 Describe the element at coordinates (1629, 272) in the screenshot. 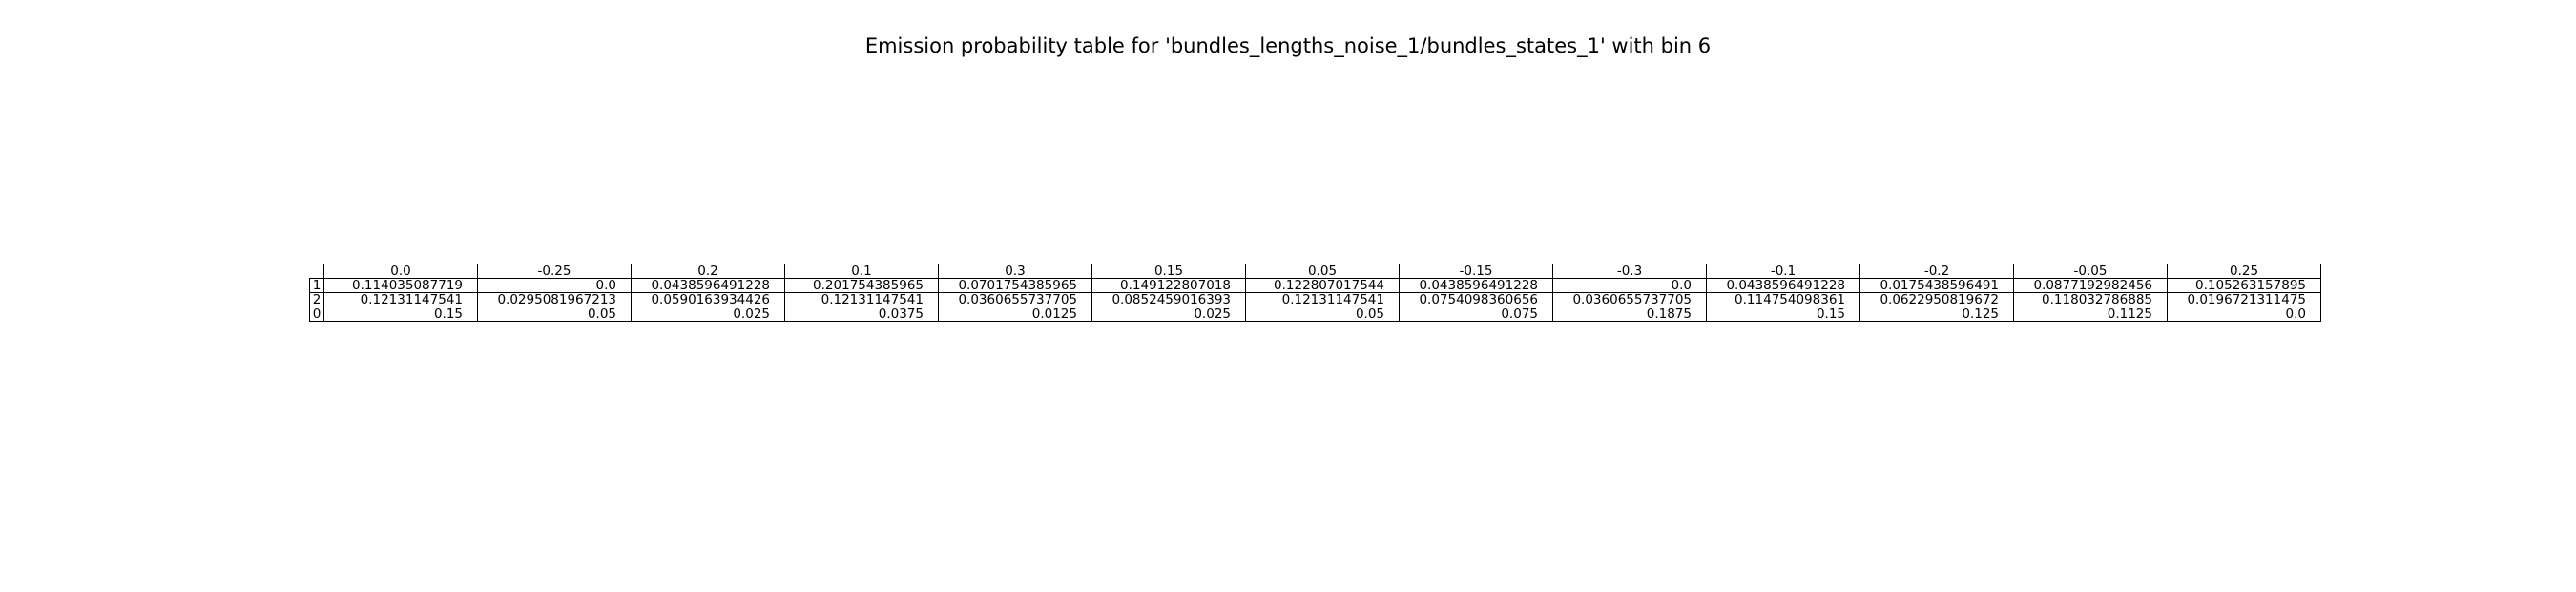

I see `column-header: -0.3` at that location.